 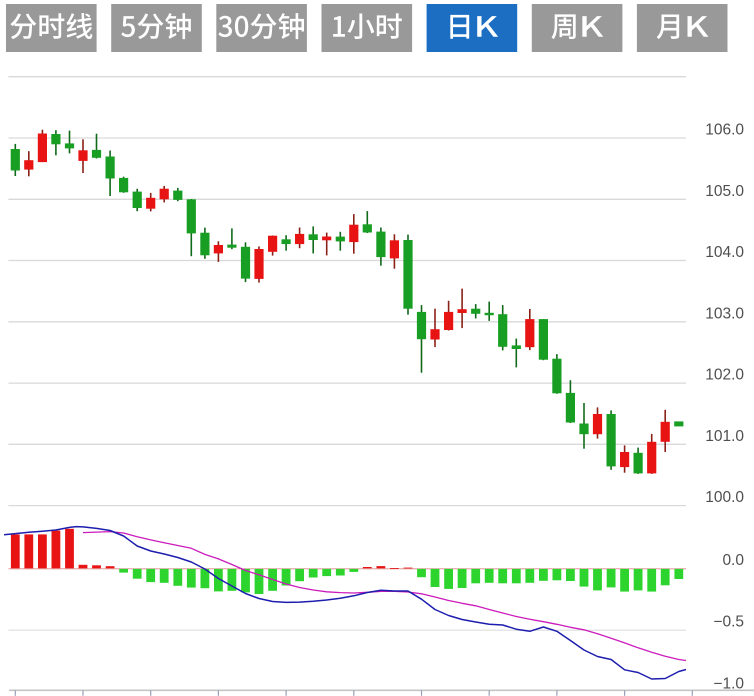 What do you see at coordinates (724, 375) in the screenshot?
I see `svg-text: 102.0` at bounding box center [724, 375].